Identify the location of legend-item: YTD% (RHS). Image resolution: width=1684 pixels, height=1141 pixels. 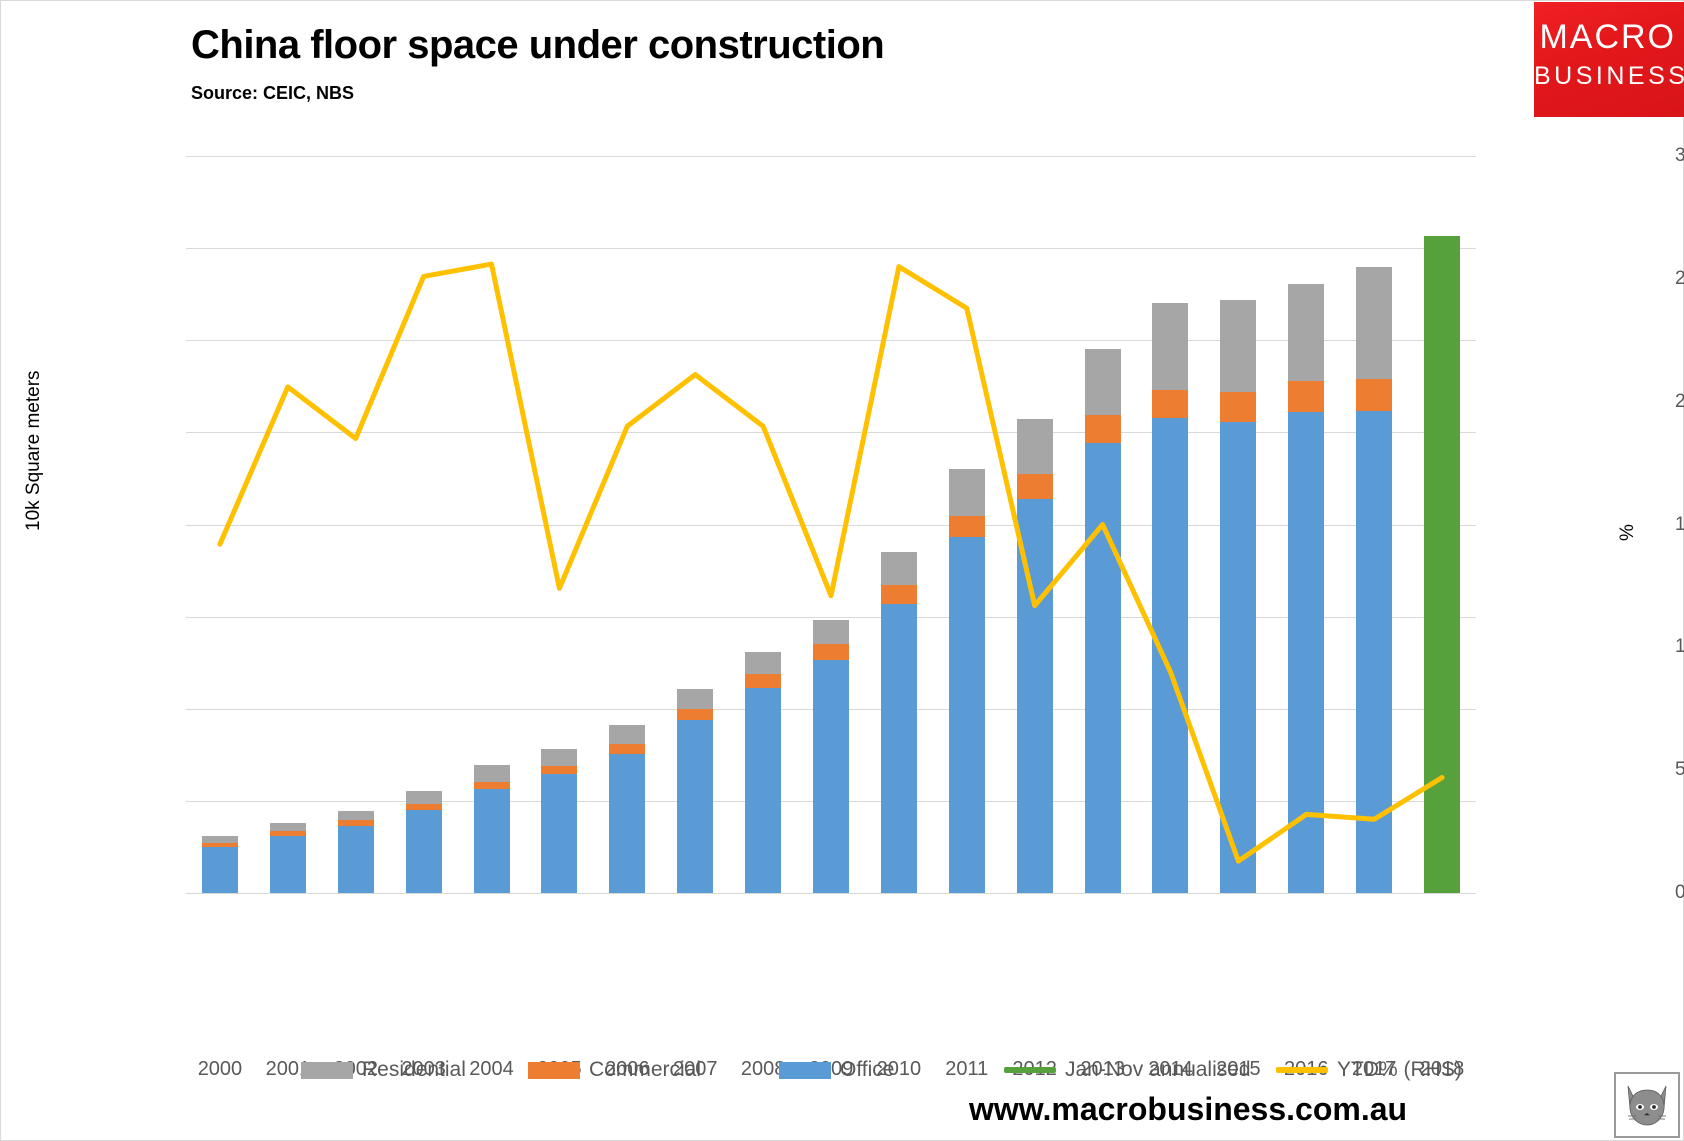
(1369, 1070).